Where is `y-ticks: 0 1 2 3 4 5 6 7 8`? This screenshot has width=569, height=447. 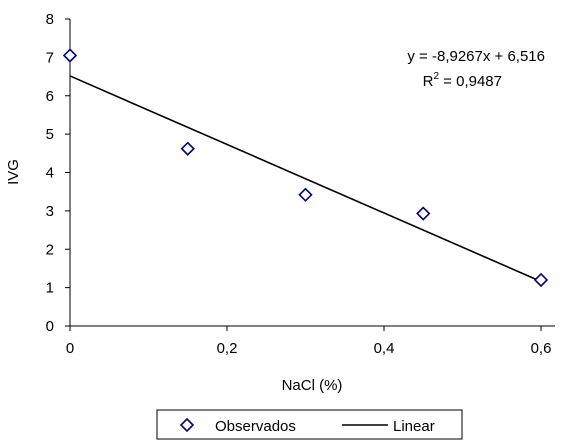 y-ticks: 0 1 2 3 4 5 6 7 8 is located at coordinates (58, 173).